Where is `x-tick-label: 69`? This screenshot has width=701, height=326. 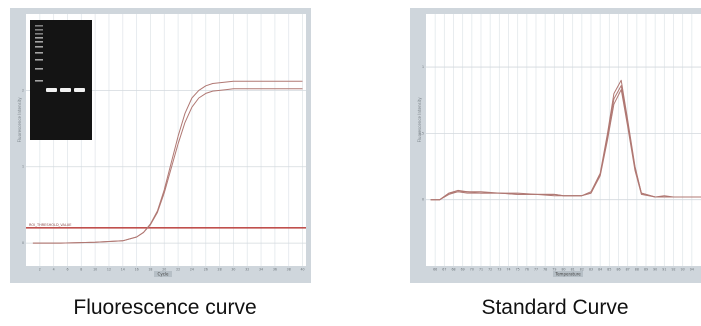
x-tick-label: 69 is located at coordinates (463, 270).